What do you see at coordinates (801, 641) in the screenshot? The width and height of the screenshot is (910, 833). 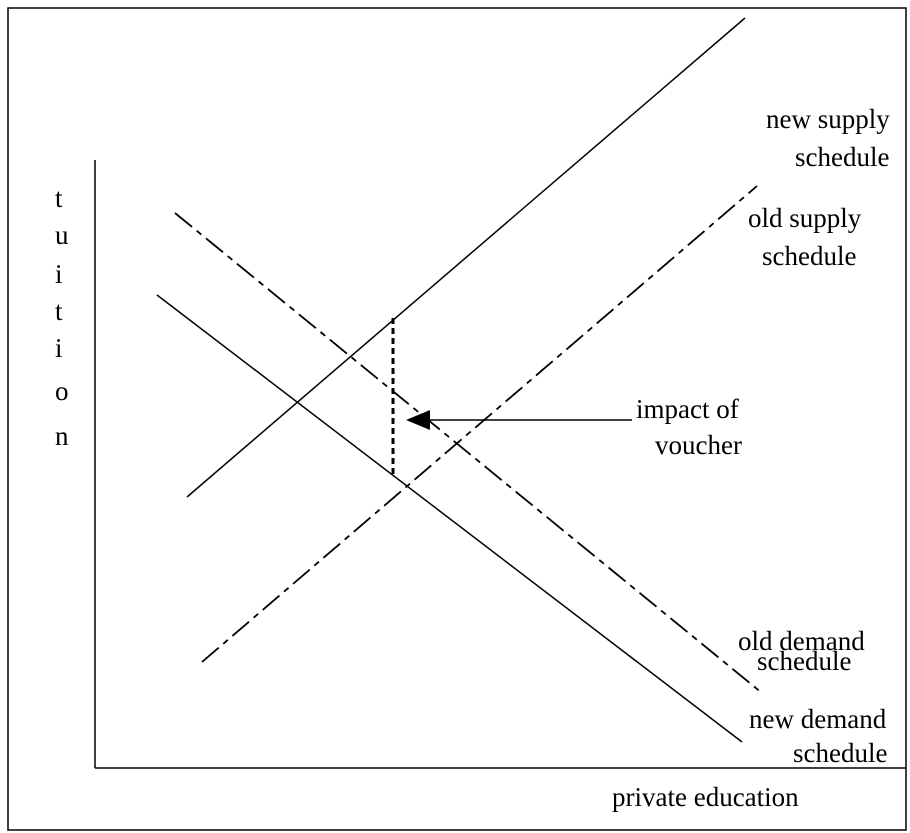 I see `label: old demand` at bounding box center [801, 641].